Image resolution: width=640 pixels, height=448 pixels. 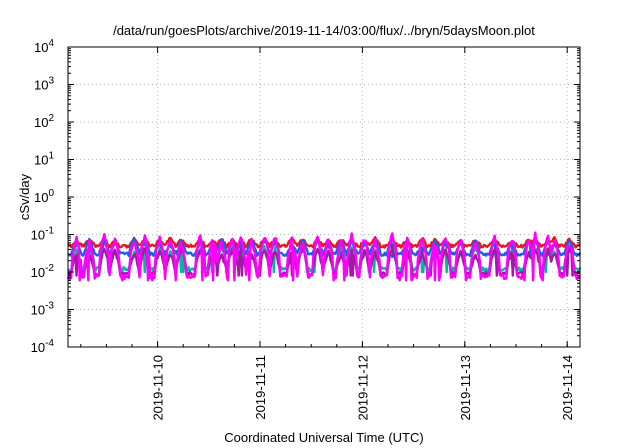 What do you see at coordinates (362, 388) in the screenshot?
I see `x-tick-label: 2019-11-12` at bounding box center [362, 388].